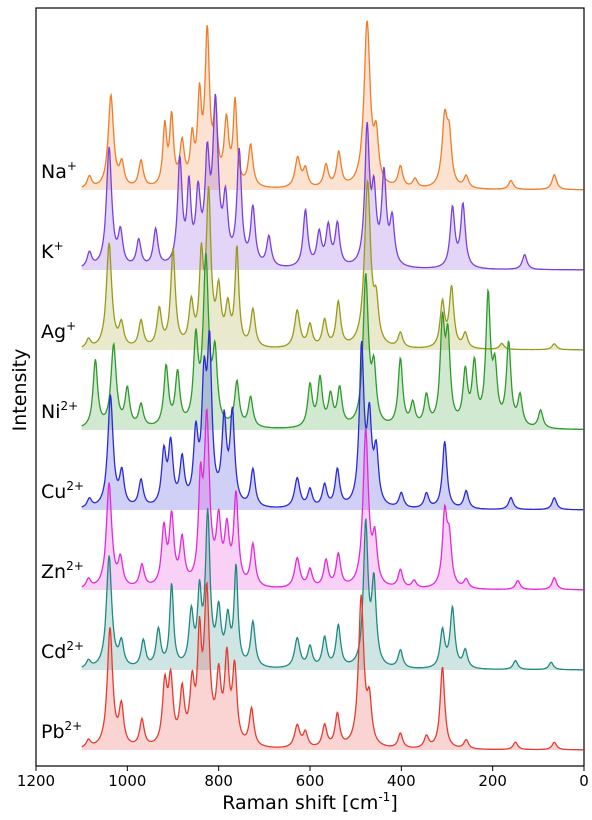 The image size is (592, 820). Describe the element at coordinates (62, 571) in the screenshot. I see `series-label-zn2plus: Zn2+` at that location.